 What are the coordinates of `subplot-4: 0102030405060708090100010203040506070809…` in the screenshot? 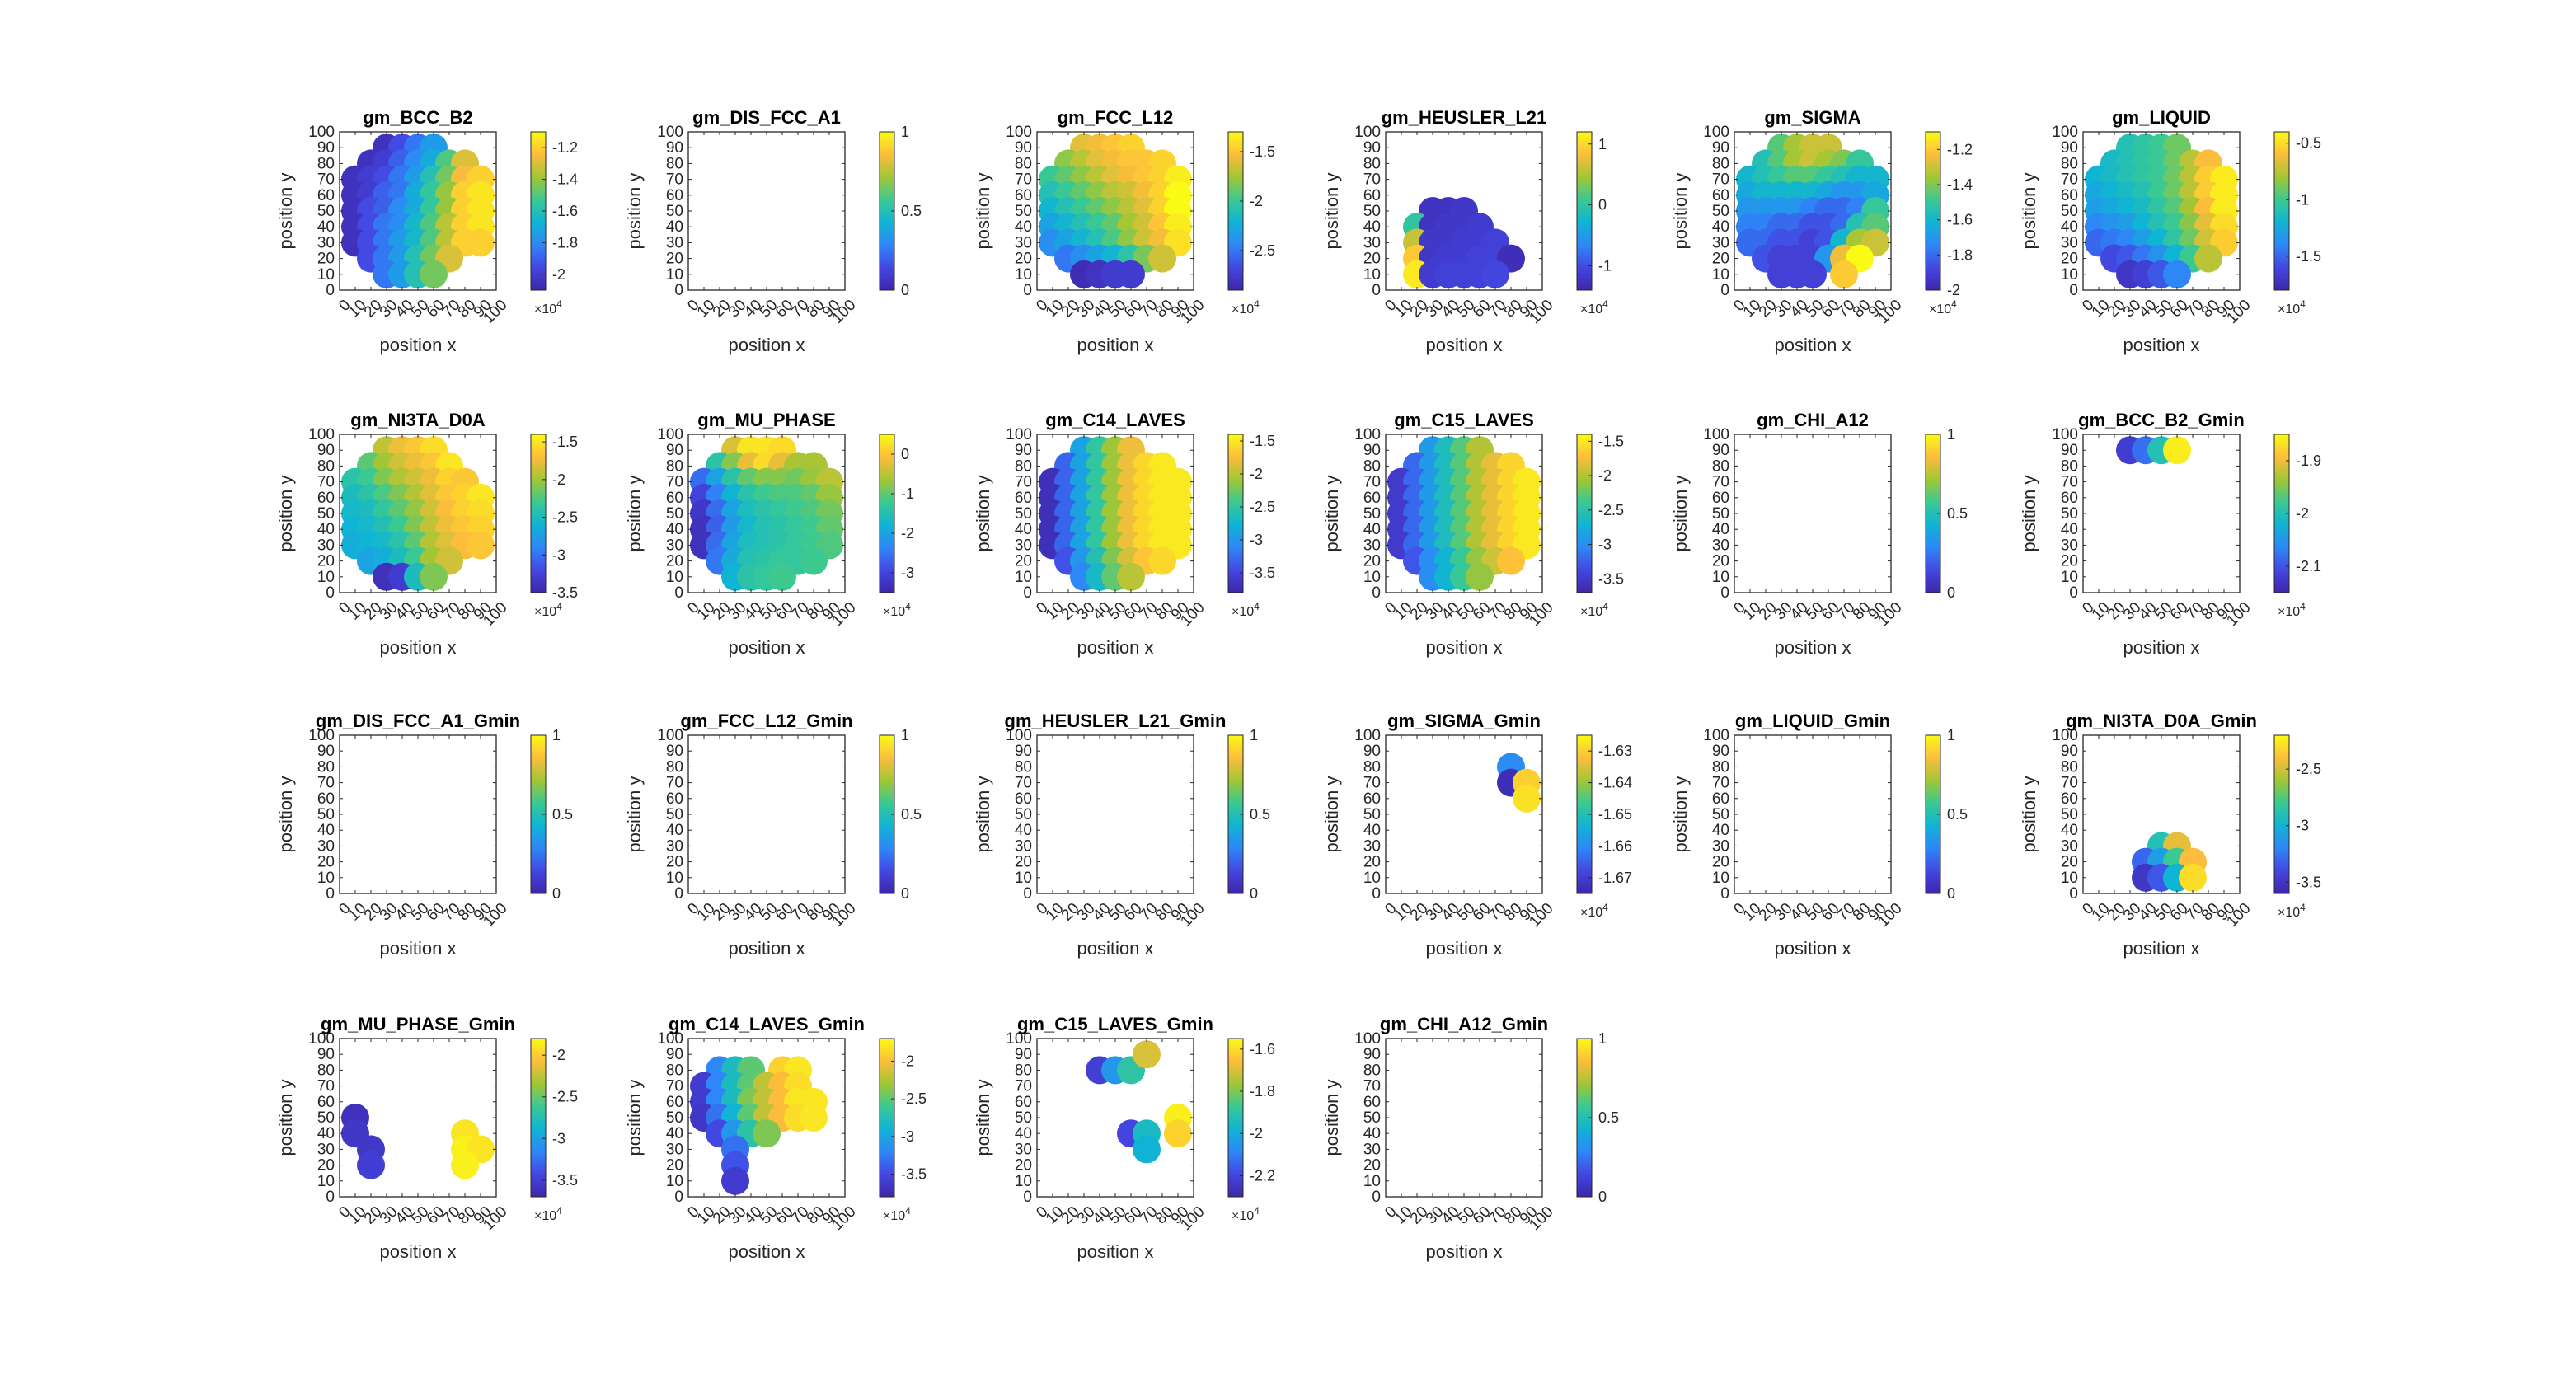 It's located at (1821, 231).